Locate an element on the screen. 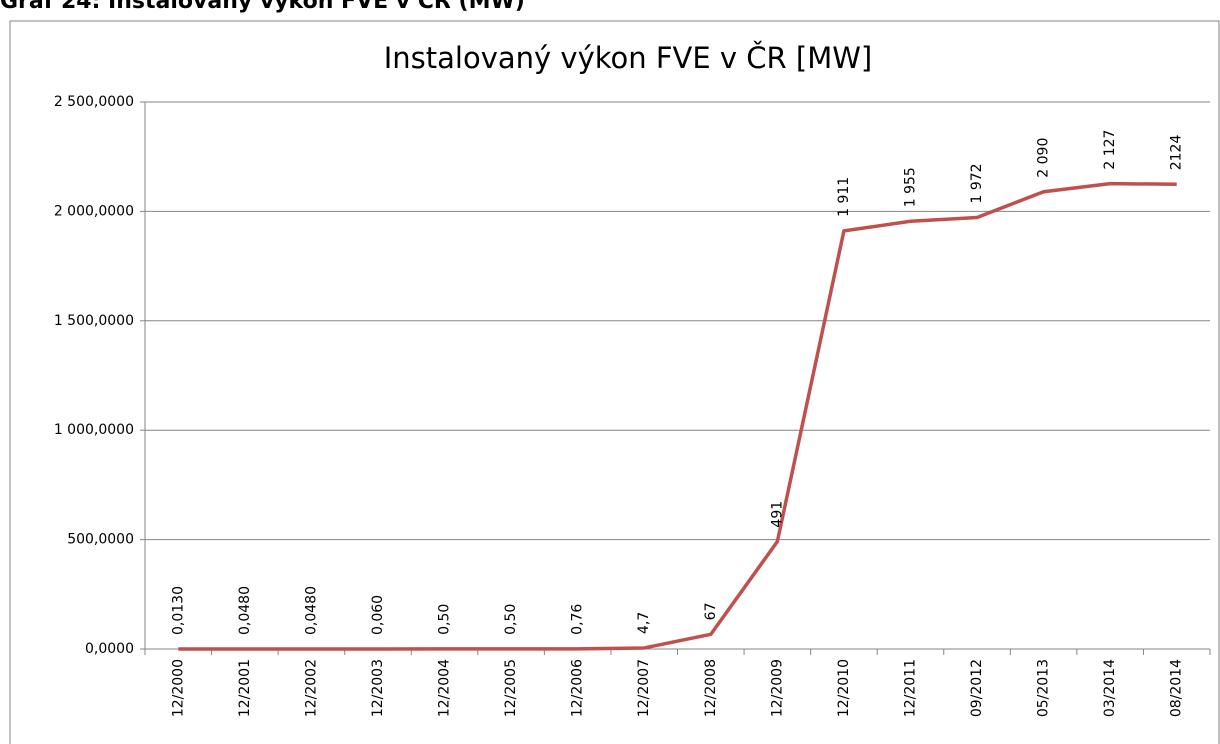 Image resolution: width=1220 pixels, height=744 pixels. y-tick-label: 1 000,0000 is located at coordinates (94, 430).